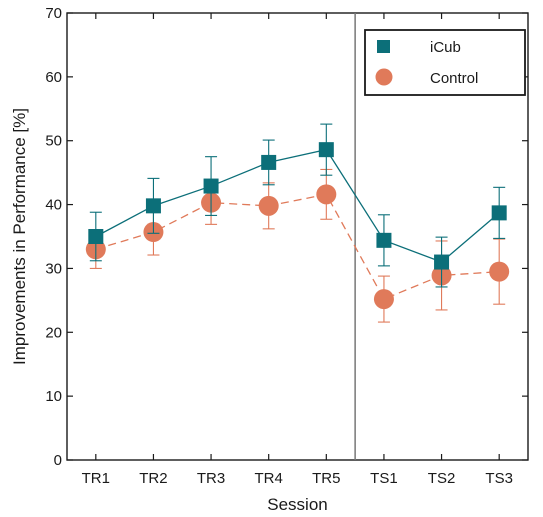 The width and height of the screenshot is (543, 517). What do you see at coordinates (445, 47) in the screenshot?
I see `legend-label-icub: iCub` at bounding box center [445, 47].